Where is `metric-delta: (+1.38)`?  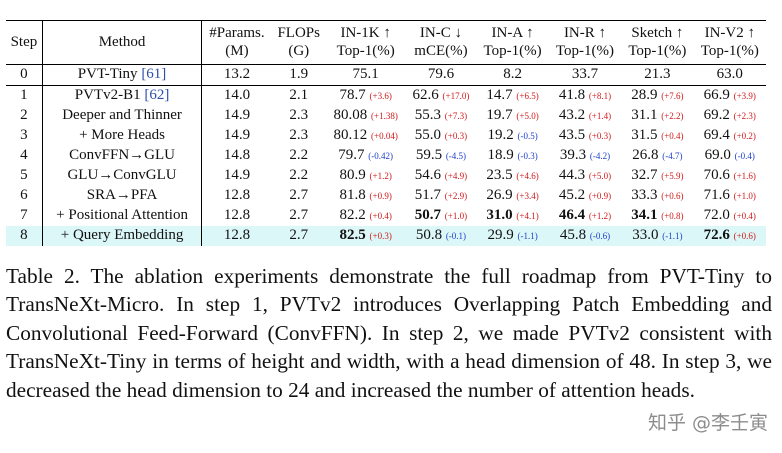 metric-delta: (+1.38) is located at coordinates (384, 115).